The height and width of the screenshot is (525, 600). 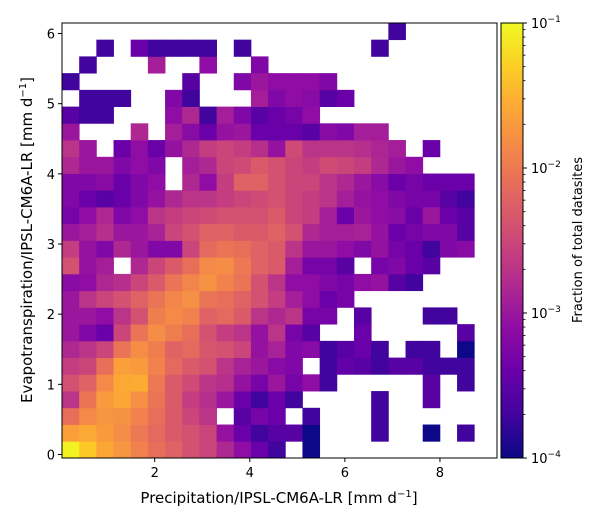 What do you see at coordinates (51, 35) in the screenshot?
I see `y-tick-label: 6` at bounding box center [51, 35].